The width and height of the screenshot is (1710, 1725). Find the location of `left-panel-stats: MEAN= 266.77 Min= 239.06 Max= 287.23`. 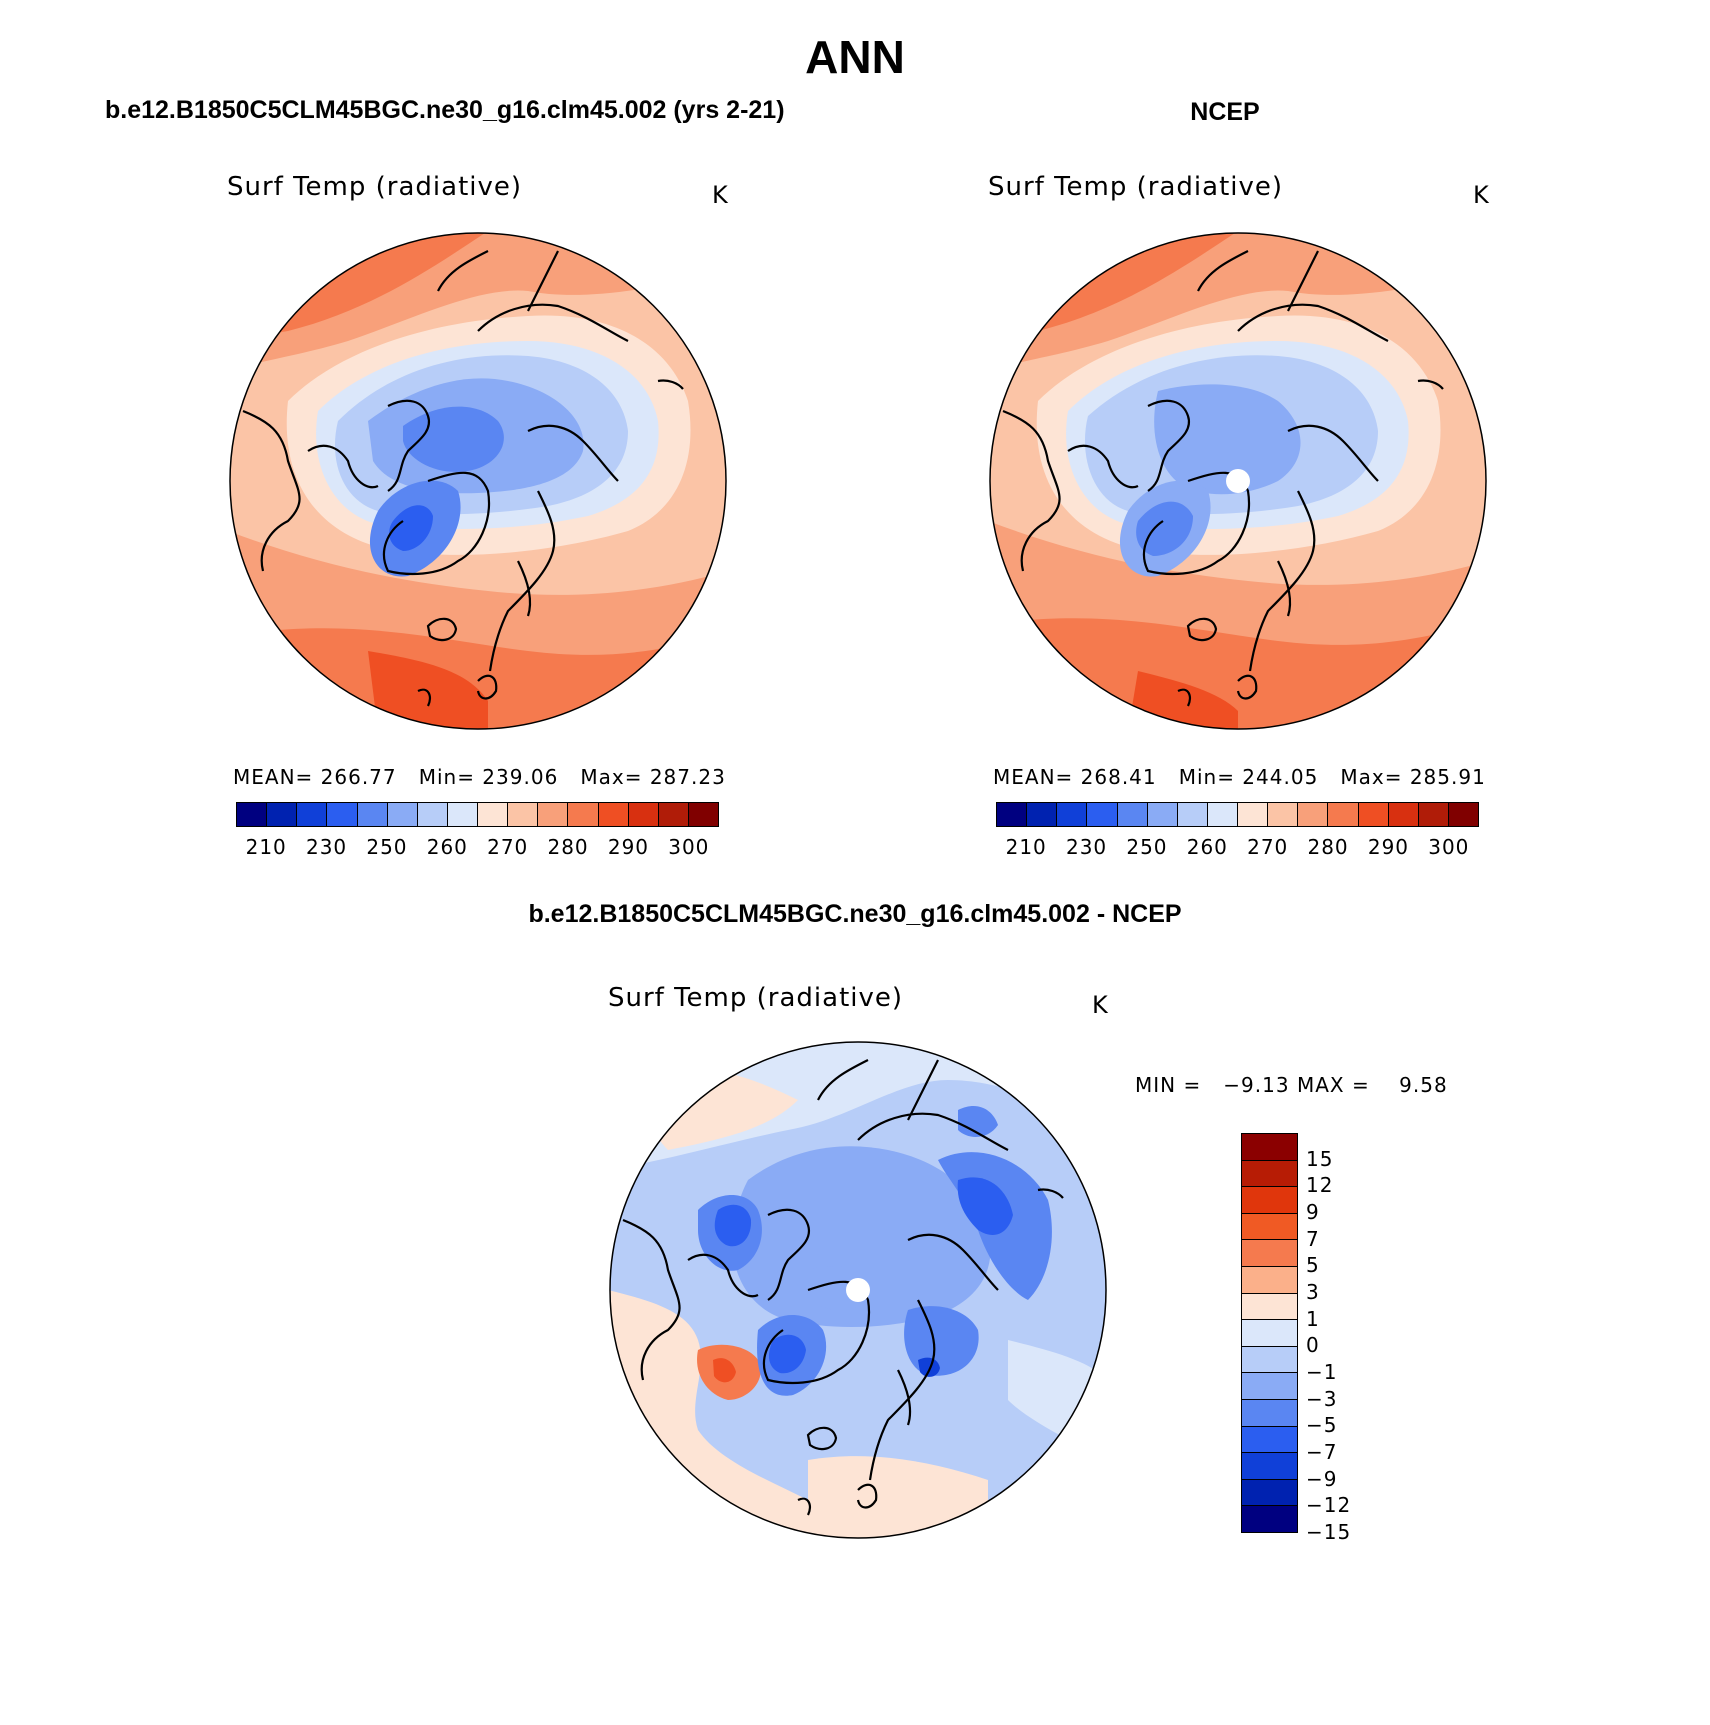

left-panel-stats: MEAN= 266.77 Min= 239.06 Max= 287.23 is located at coordinates (479, 777).